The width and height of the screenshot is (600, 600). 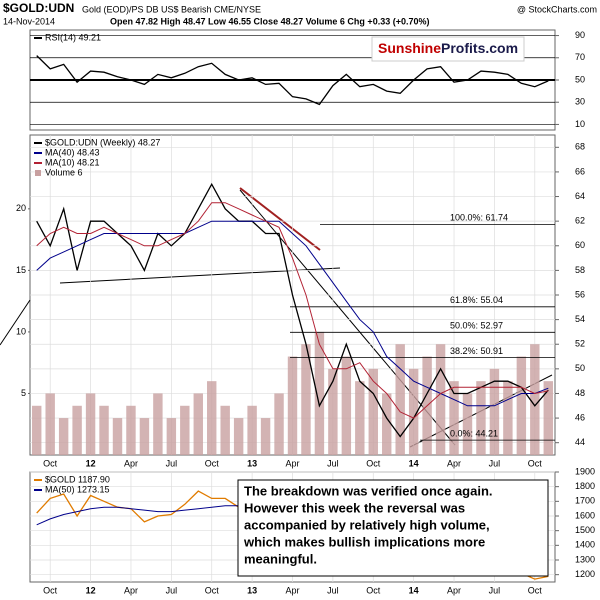 What do you see at coordinates (585, 559) in the screenshot?
I see `y-tick-label: 1300` at bounding box center [585, 559].